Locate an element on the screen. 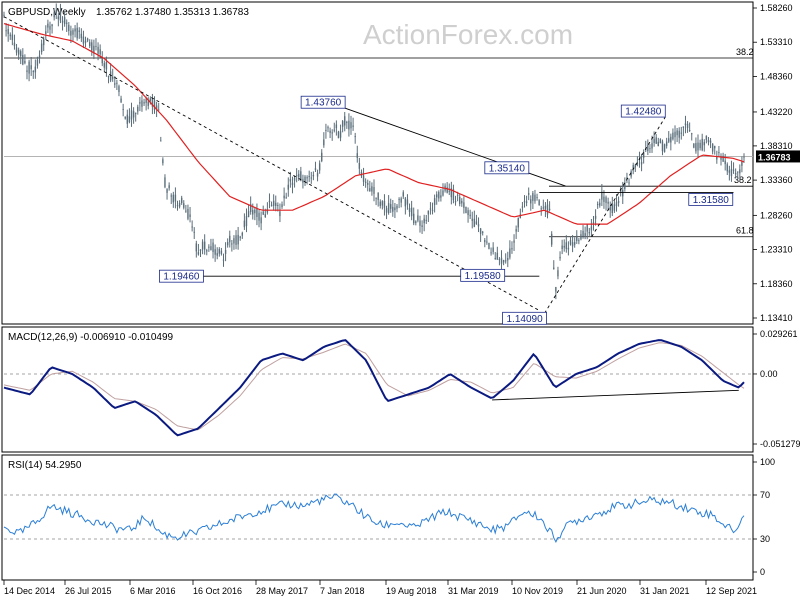  x-axis-tick-label: 31 Jan 2021 is located at coordinates (665, 591).